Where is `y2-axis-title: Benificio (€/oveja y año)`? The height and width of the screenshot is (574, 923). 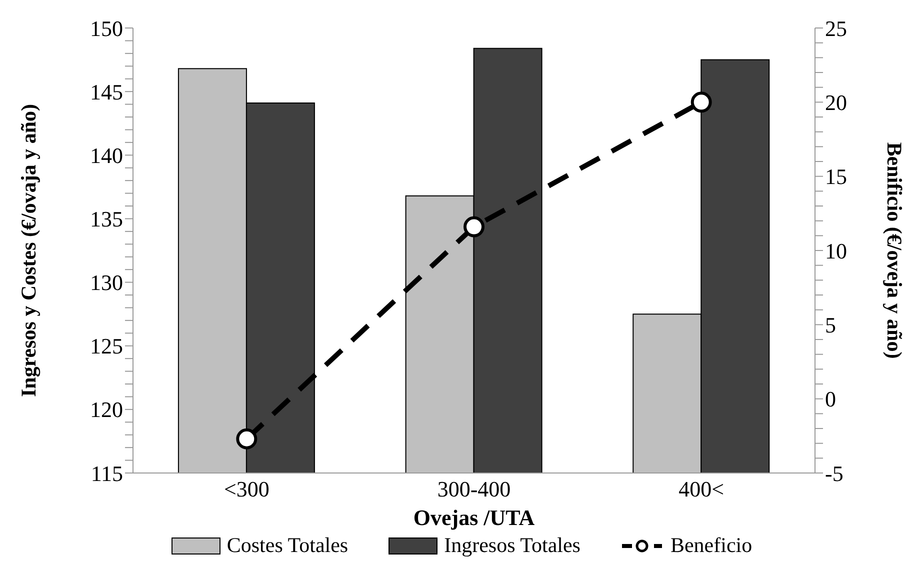 y2-axis-title: Benificio (€/oveja y año) is located at coordinates (894, 250).